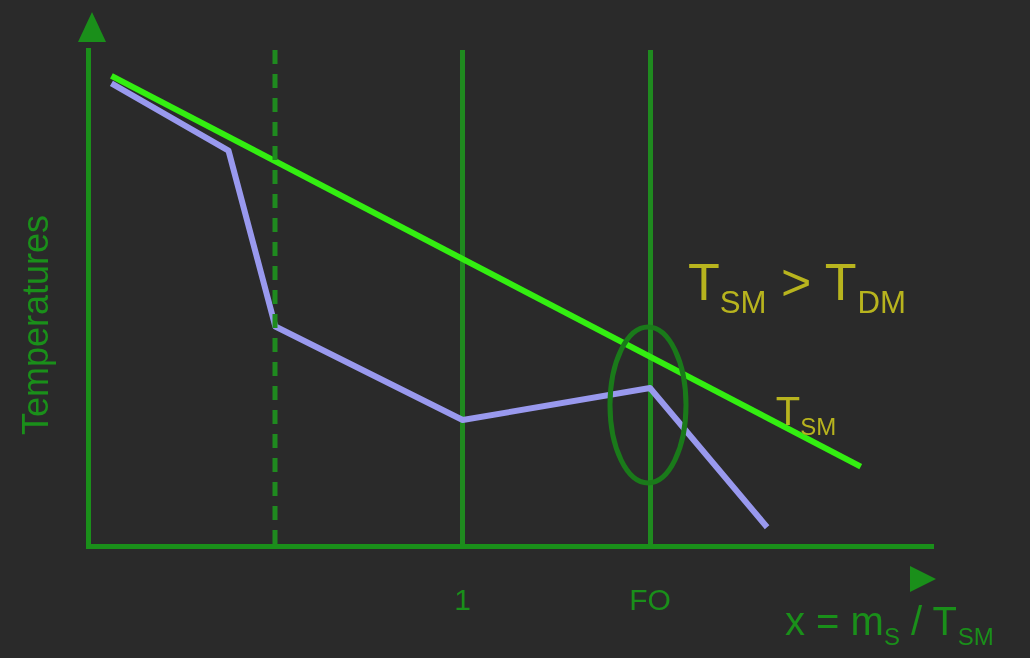 This screenshot has height=658, width=1030. What do you see at coordinates (650, 600) in the screenshot?
I see `x-tick-label: FO` at bounding box center [650, 600].